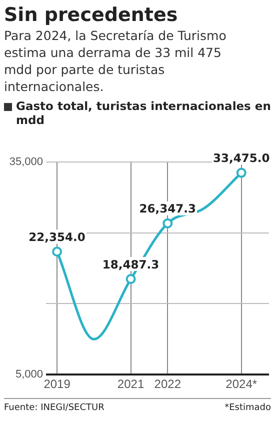  What do you see at coordinates (247, 408) in the screenshot?
I see `text: *Estimado` at bounding box center [247, 408].